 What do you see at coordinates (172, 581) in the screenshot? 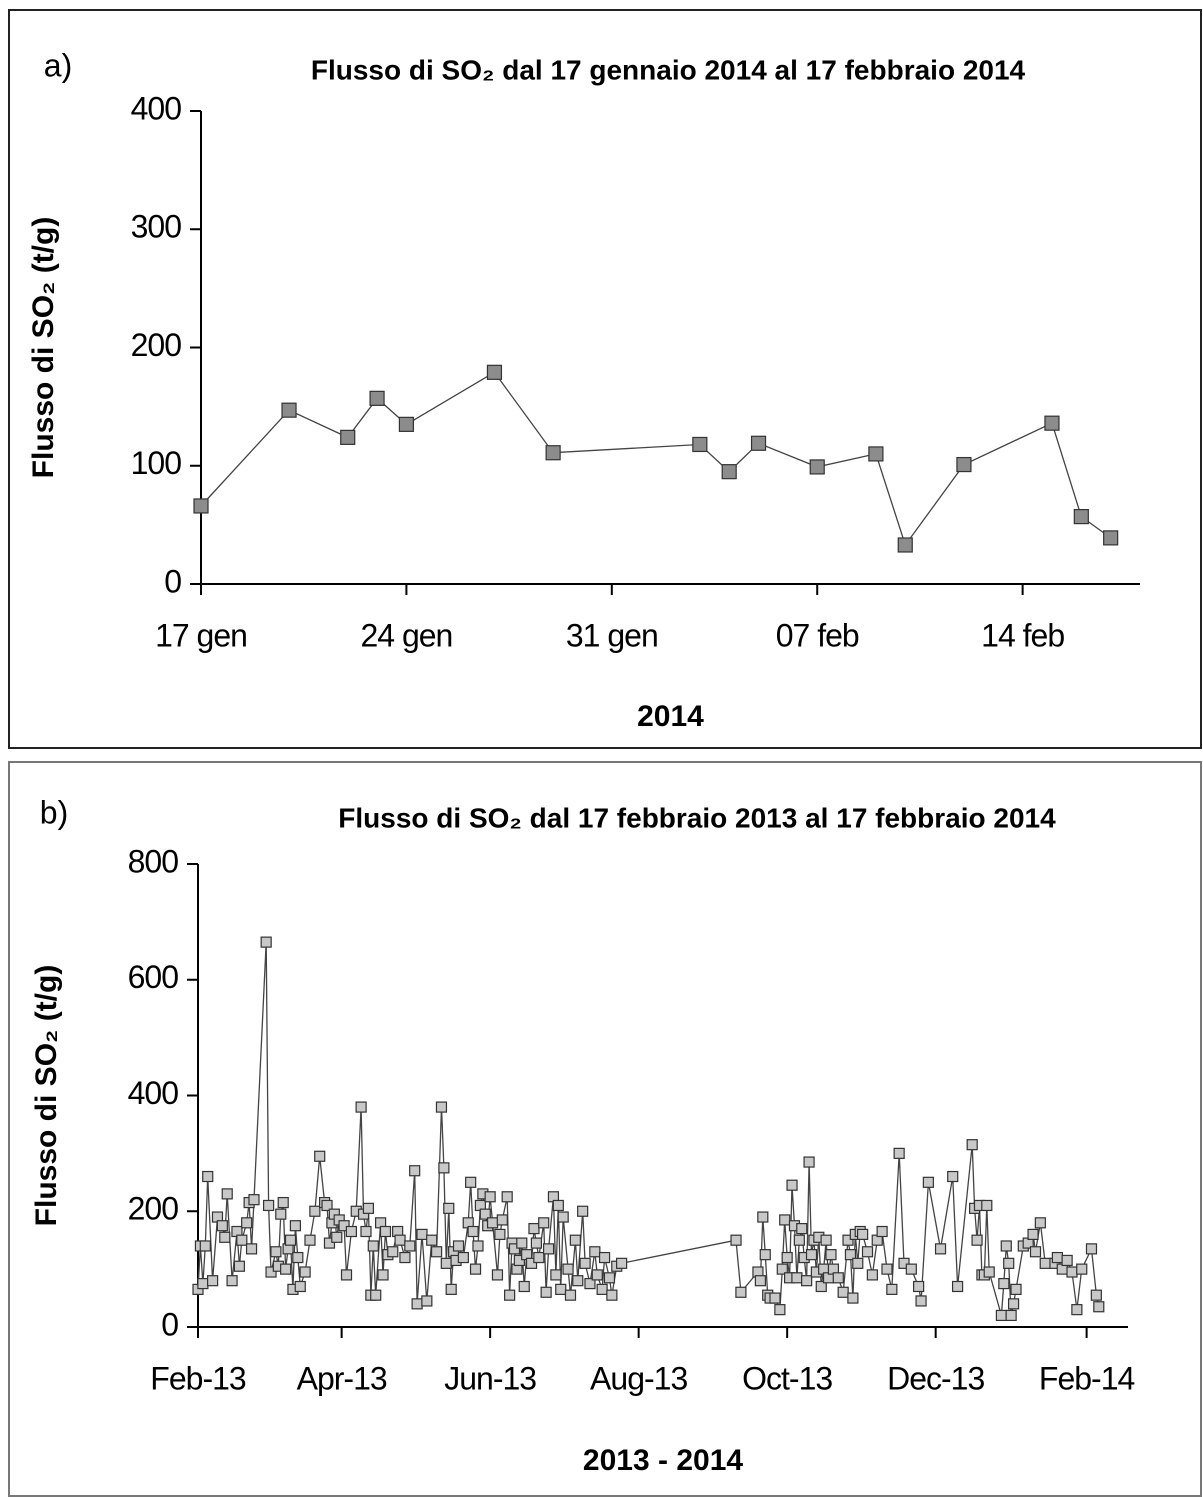
I see `y-tick-label: 0` at bounding box center [172, 581].